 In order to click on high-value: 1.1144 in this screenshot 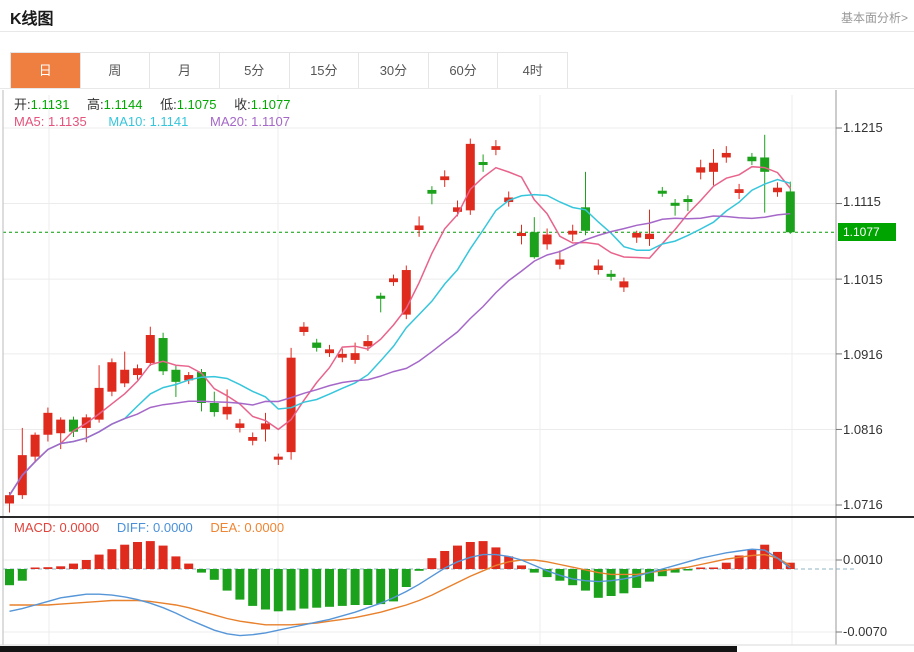, I will do `click(123, 104)`.